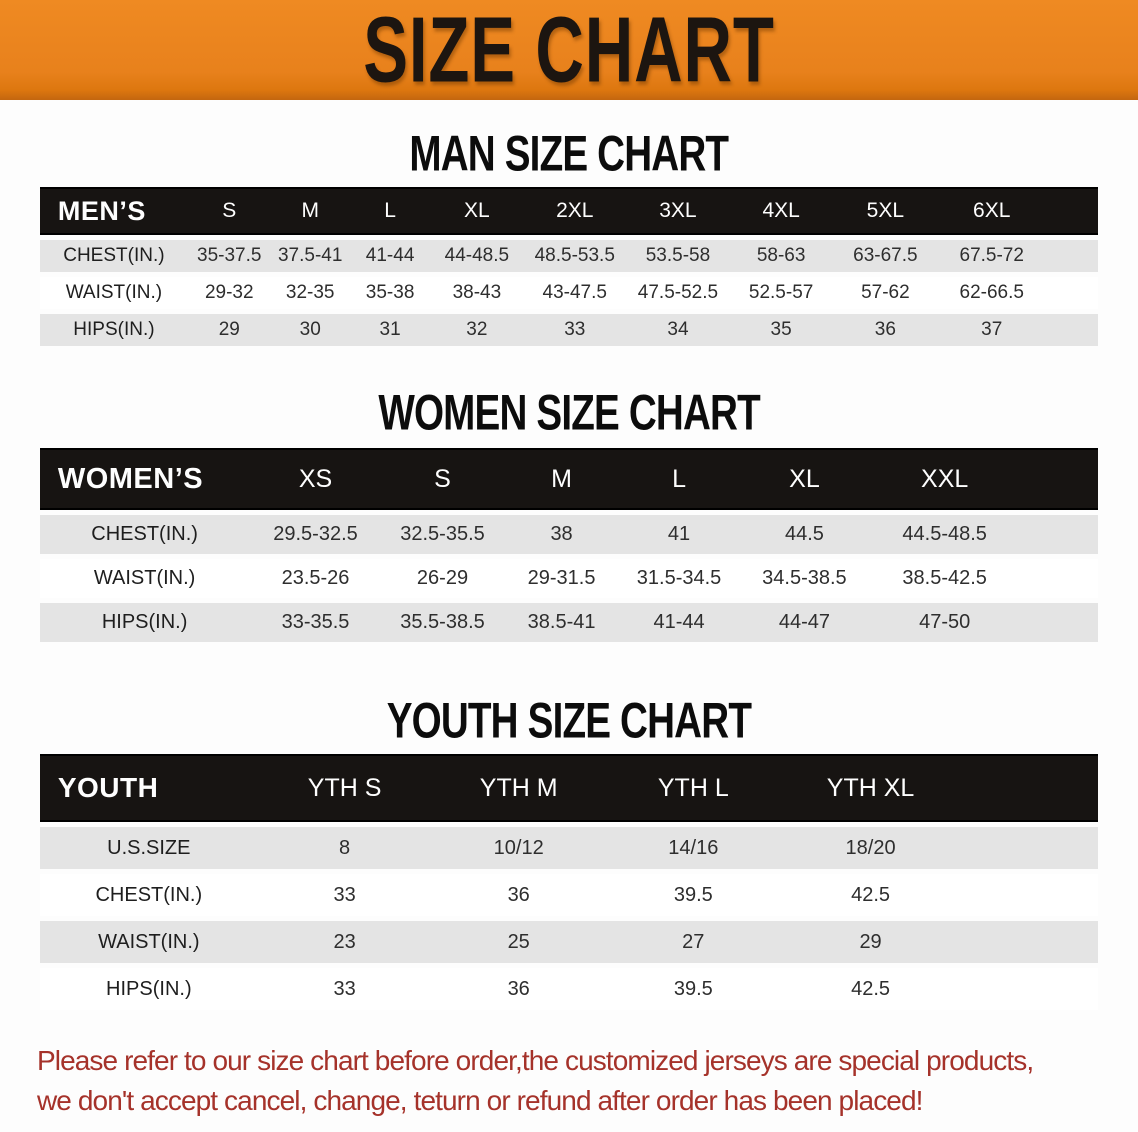 The width and height of the screenshot is (1138, 1132). I want to click on table-cell: 44.5, so click(804, 534).